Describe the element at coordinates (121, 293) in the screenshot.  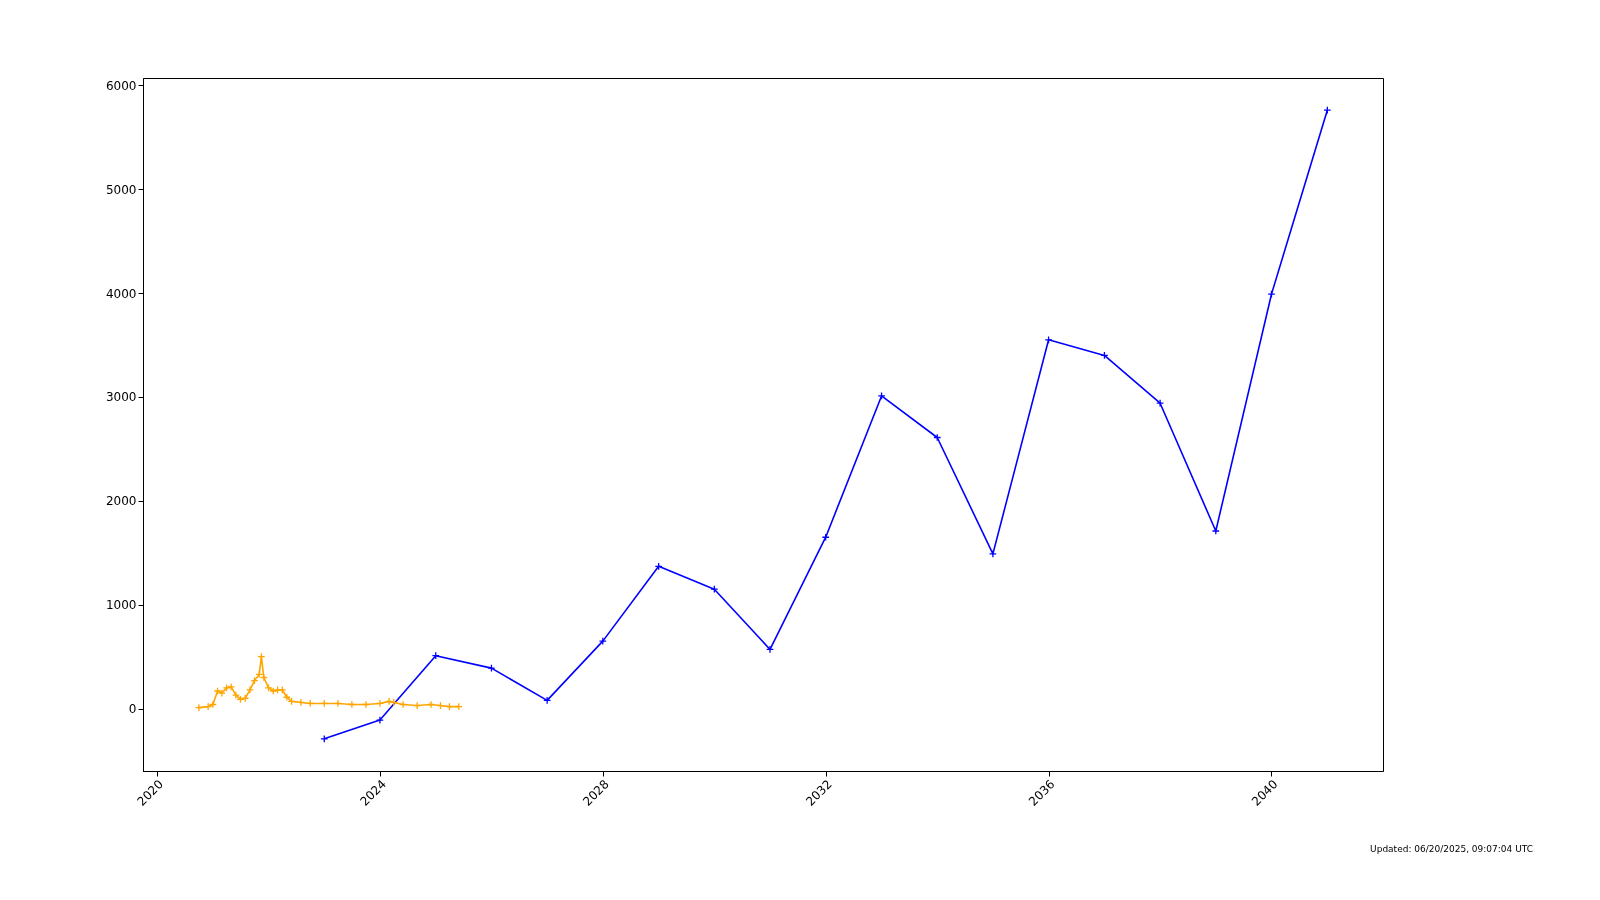
I see `y-tick-label: 4000` at that location.